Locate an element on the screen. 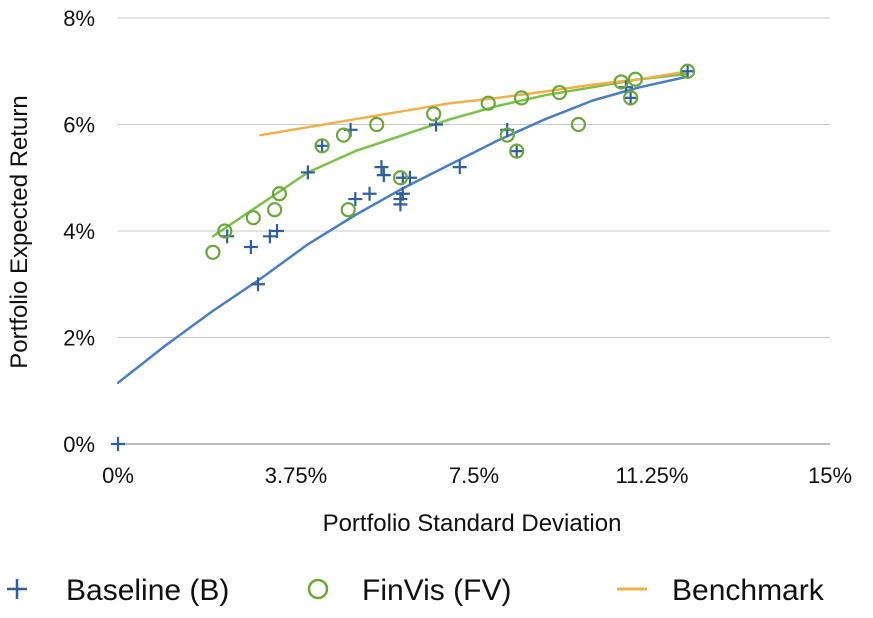 This screenshot has height=618, width=873. y-axis-title: Portfolio Expected Return is located at coordinates (19, 231).